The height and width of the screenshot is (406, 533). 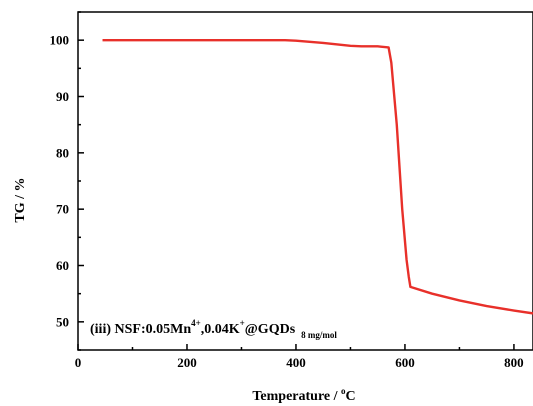 I want to click on y-tick-label: 50, so click(x=62, y=321).